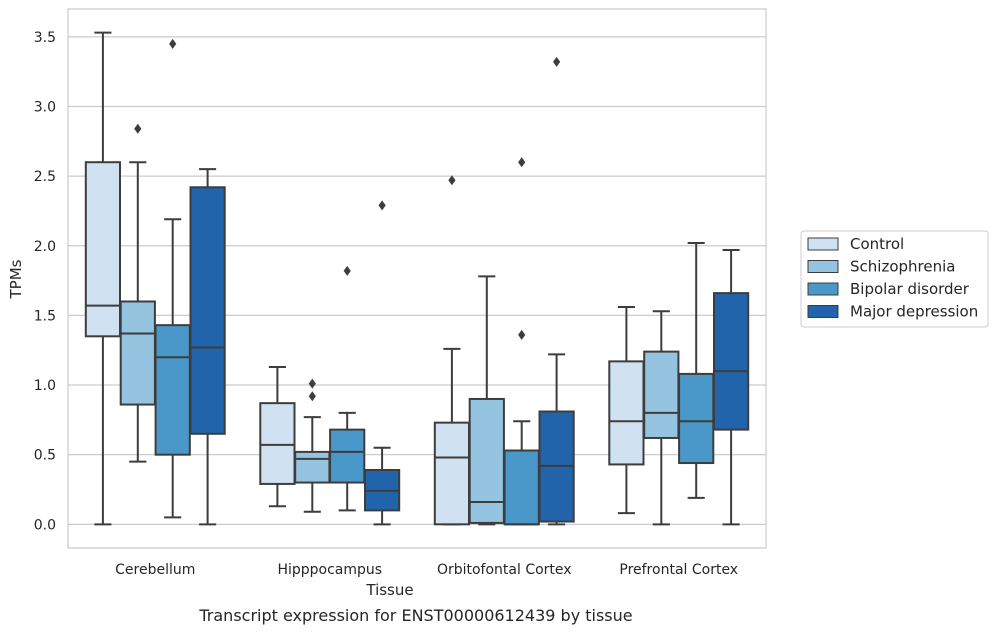  I want to click on y-tick-label: 0.0, so click(45, 525).